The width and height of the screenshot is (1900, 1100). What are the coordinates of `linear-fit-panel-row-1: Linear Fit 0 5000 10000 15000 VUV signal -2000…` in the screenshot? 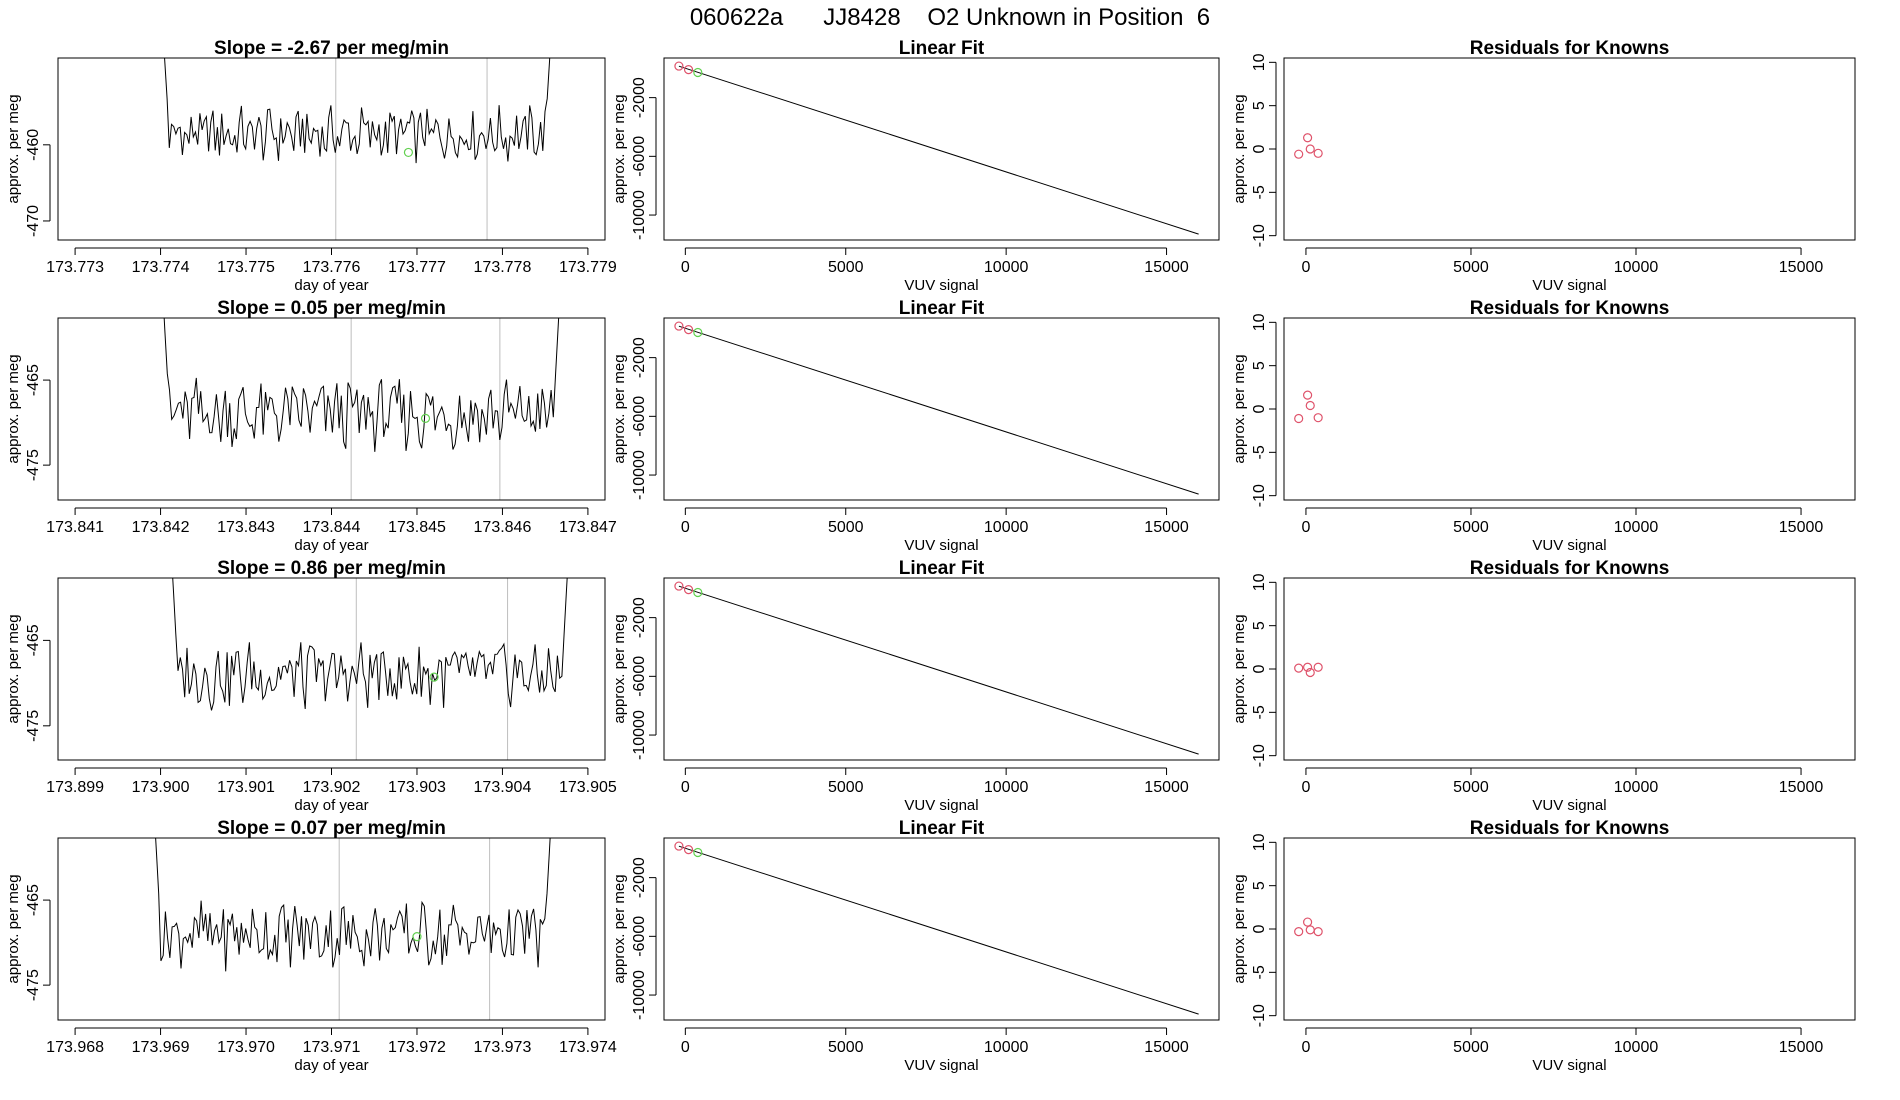 It's located at (915, 166).